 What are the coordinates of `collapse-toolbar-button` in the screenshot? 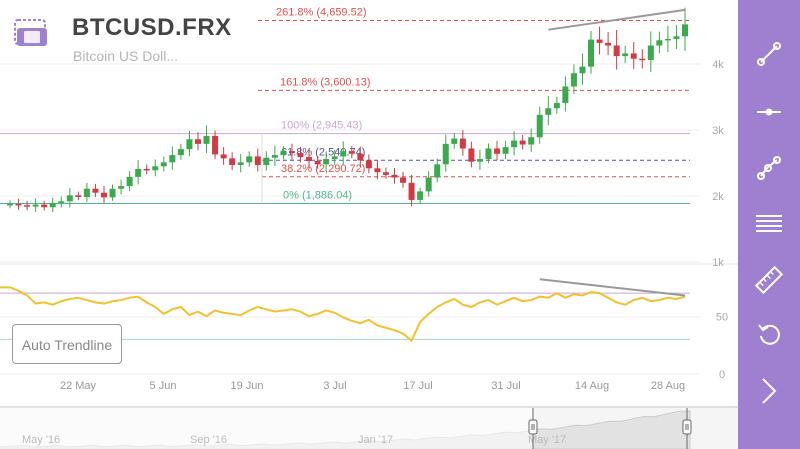 It's located at (769, 391).